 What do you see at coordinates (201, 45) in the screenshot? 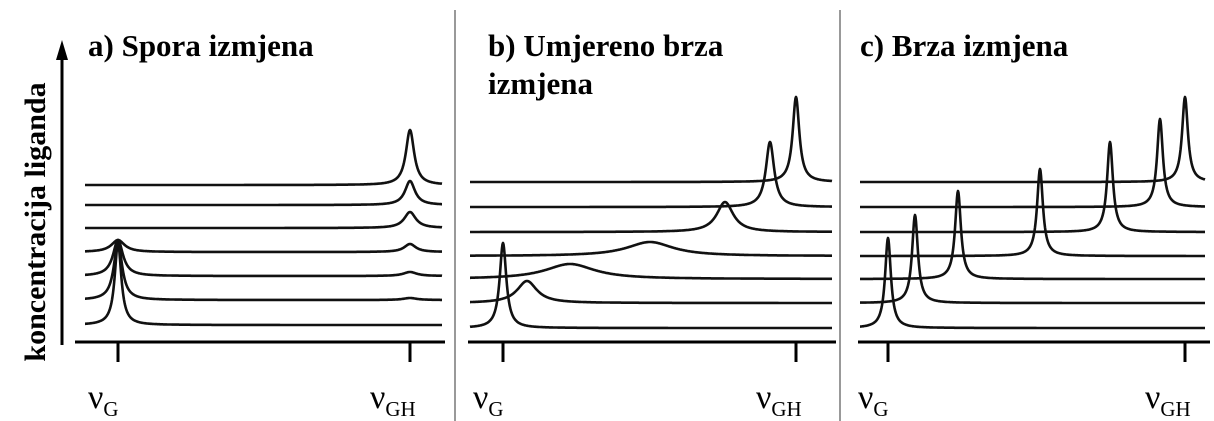
I see `panel-title: a) Spora izmjena` at bounding box center [201, 45].